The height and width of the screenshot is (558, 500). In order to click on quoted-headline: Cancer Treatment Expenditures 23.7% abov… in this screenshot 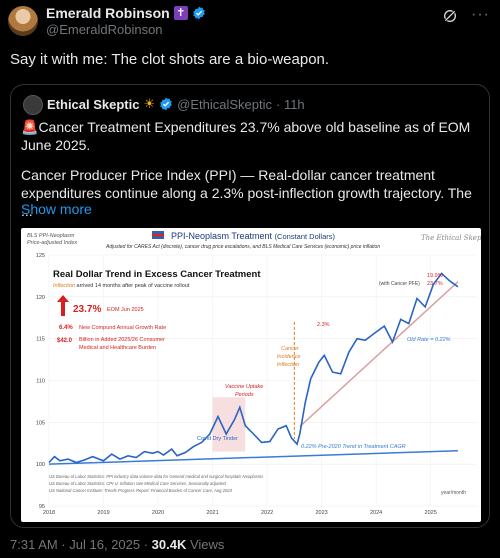, I will do `click(246, 136)`.